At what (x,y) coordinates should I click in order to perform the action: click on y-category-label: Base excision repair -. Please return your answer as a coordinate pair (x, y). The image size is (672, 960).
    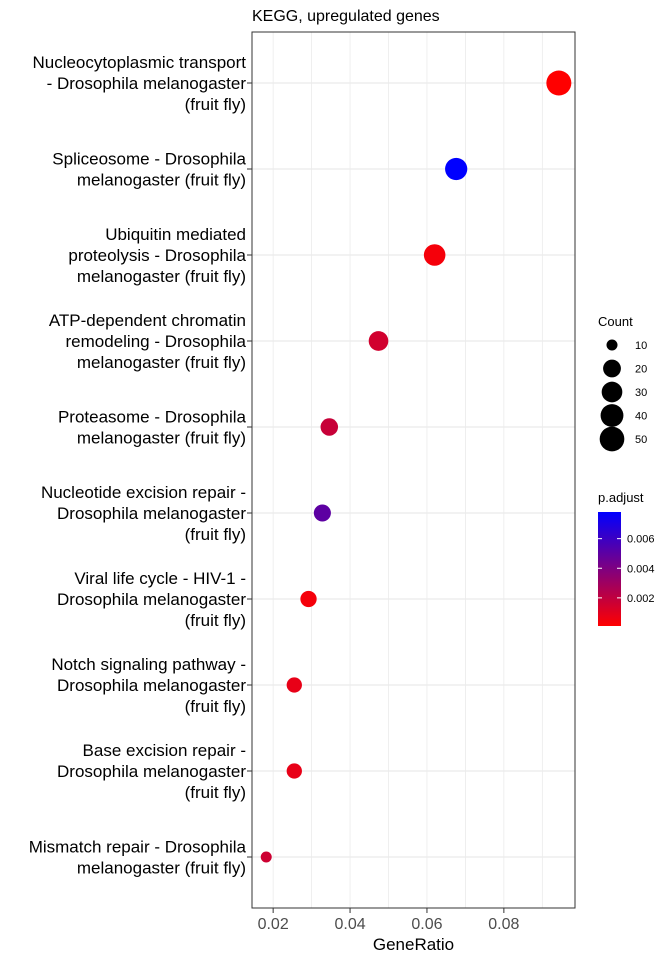
    Looking at the image, I should click on (164, 750).